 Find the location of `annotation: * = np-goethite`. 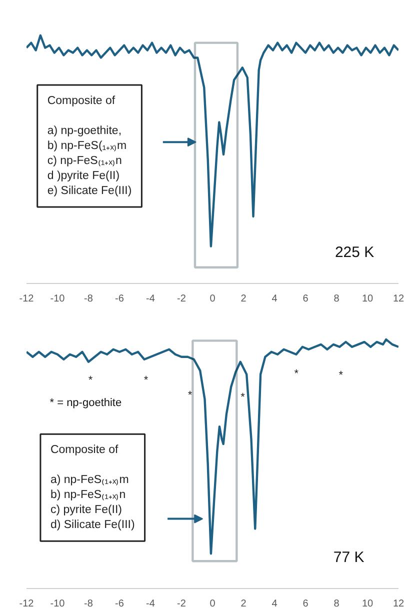

annotation: * = np-goethite is located at coordinates (86, 403).